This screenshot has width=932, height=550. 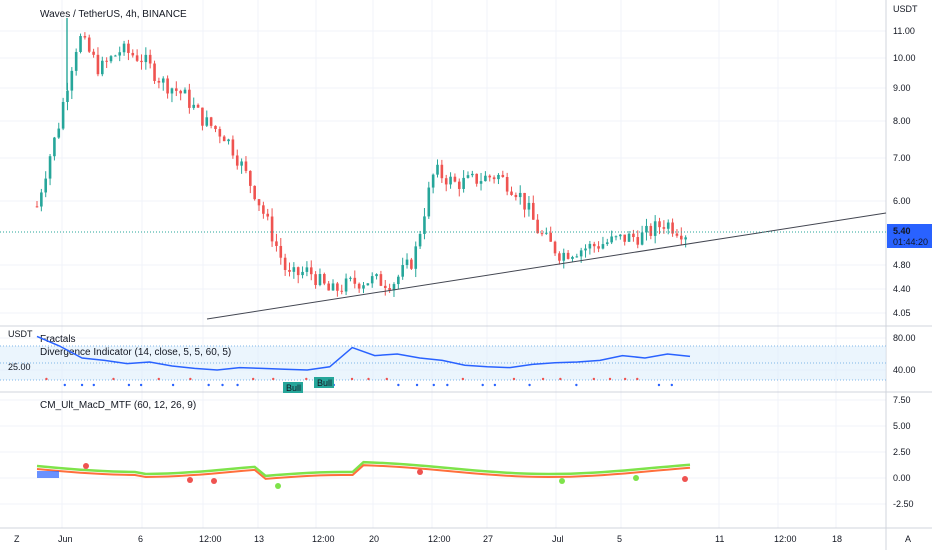 What do you see at coordinates (904, 338) in the screenshot?
I see `osc-tick-label: 80.00` at bounding box center [904, 338].